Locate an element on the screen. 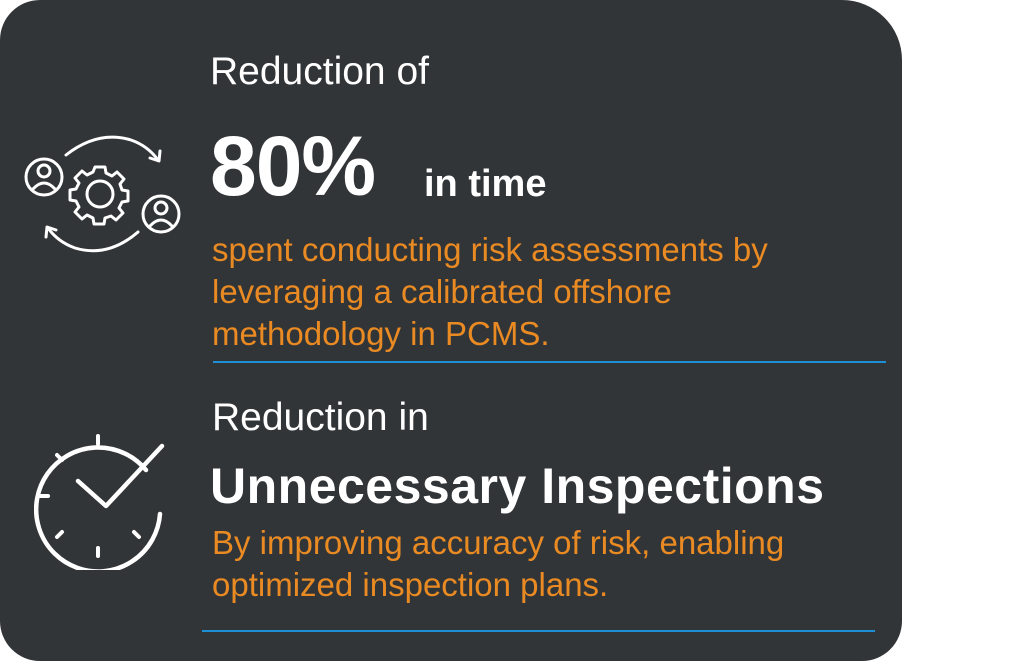 The image size is (1024, 661). section1-headline: 80% is located at coordinates (293, 166).